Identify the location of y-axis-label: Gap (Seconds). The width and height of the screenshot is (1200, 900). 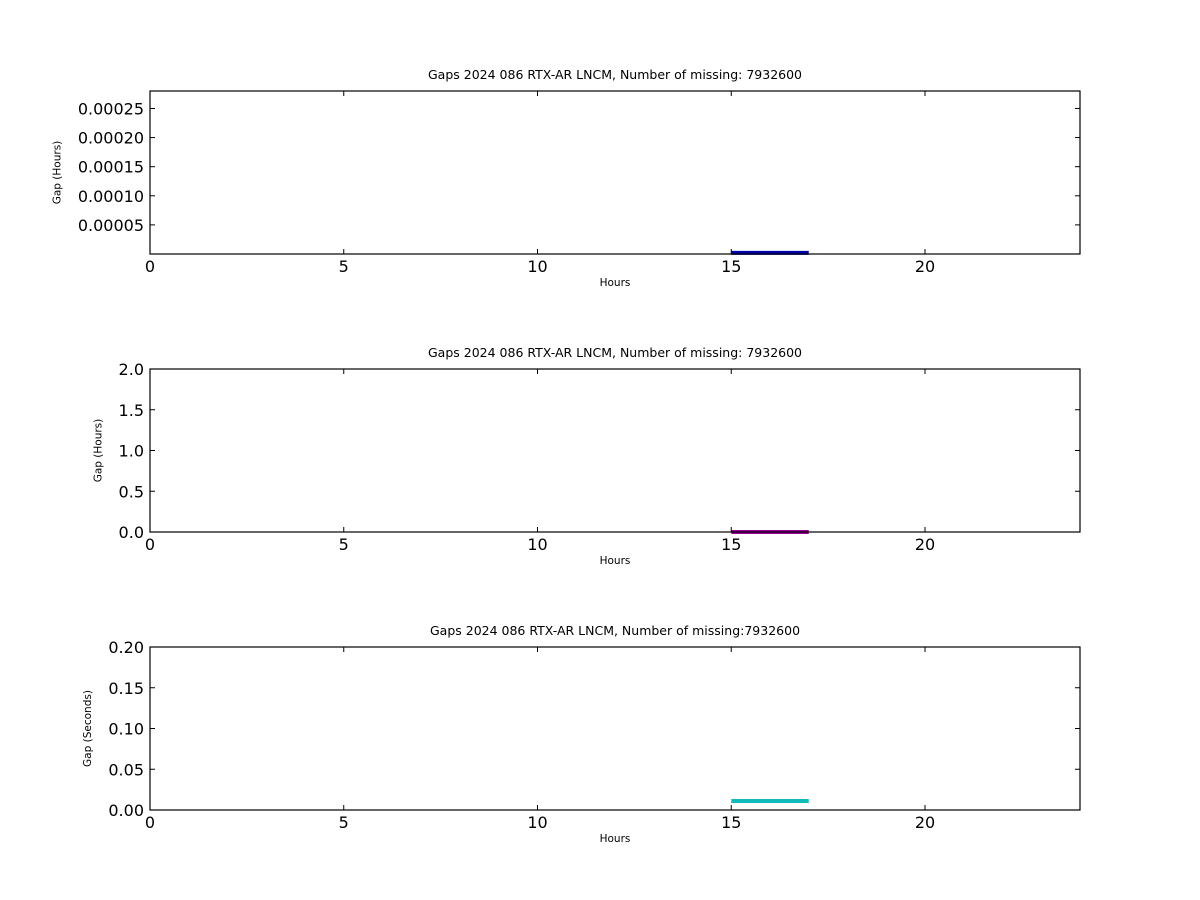
(88, 728).